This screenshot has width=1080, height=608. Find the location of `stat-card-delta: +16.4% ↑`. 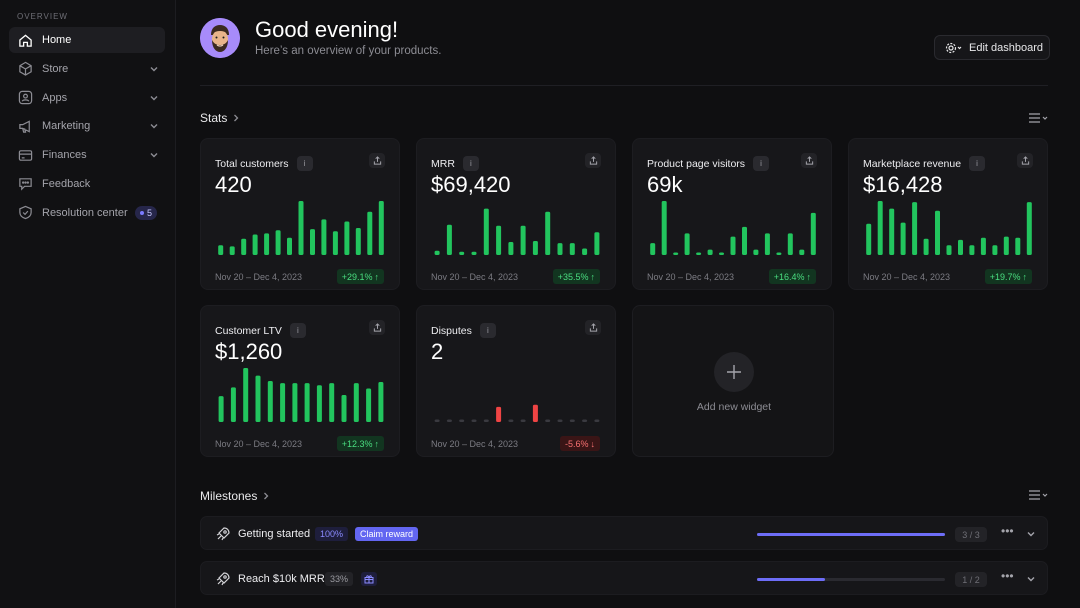

stat-card-delta: +16.4% ↑ is located at coordinates (792, 276).